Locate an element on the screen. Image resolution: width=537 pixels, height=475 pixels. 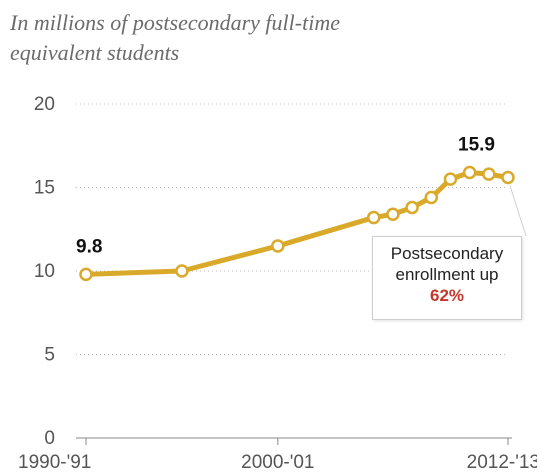
callout-line-2: enrollment up is located at coordinates (447, 274).